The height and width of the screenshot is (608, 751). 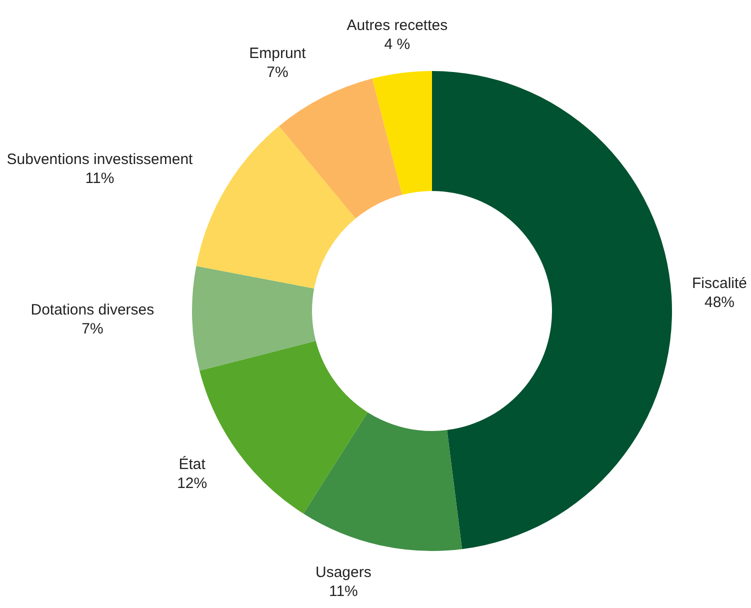 What do you see at coordinates (278, 53) in the screenshot?
I see `slice-label: Emprunt` at bounding box center [278, 53].